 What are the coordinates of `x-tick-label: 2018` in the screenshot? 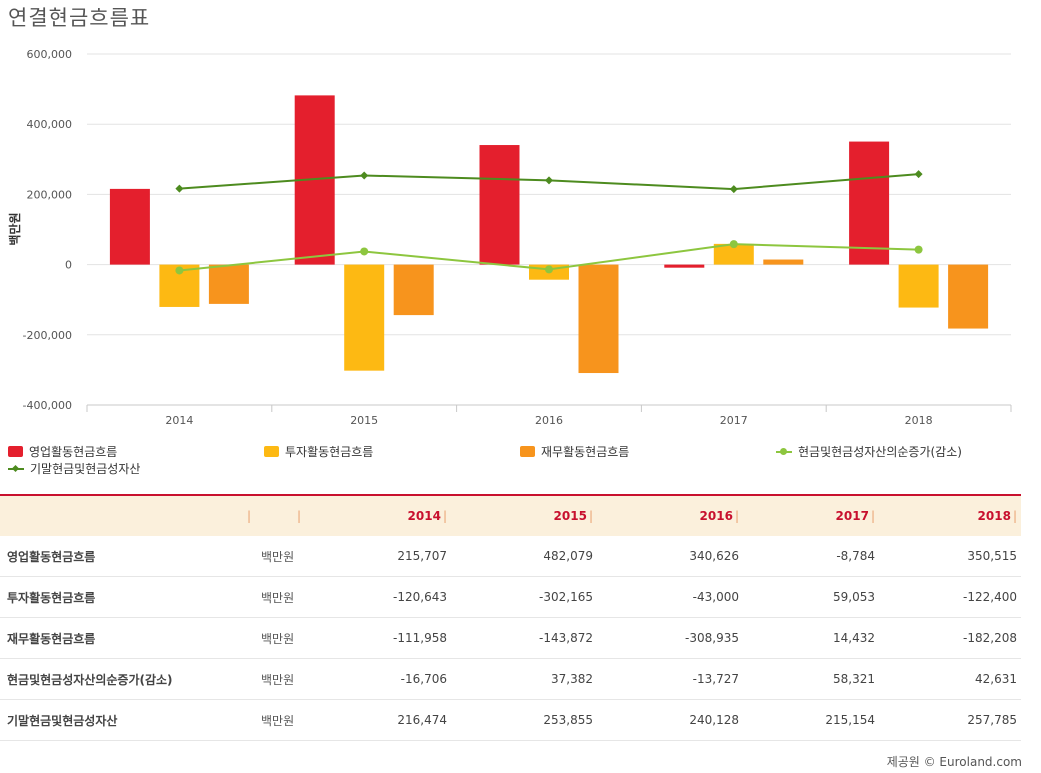 It's located at (919, 420).